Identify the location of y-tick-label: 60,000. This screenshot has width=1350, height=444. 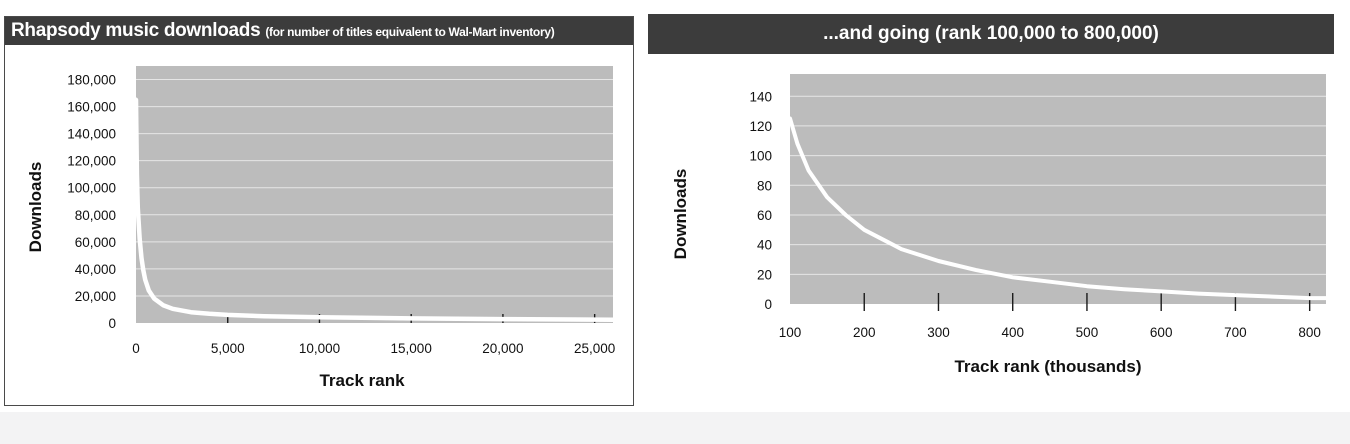
(95, 242).